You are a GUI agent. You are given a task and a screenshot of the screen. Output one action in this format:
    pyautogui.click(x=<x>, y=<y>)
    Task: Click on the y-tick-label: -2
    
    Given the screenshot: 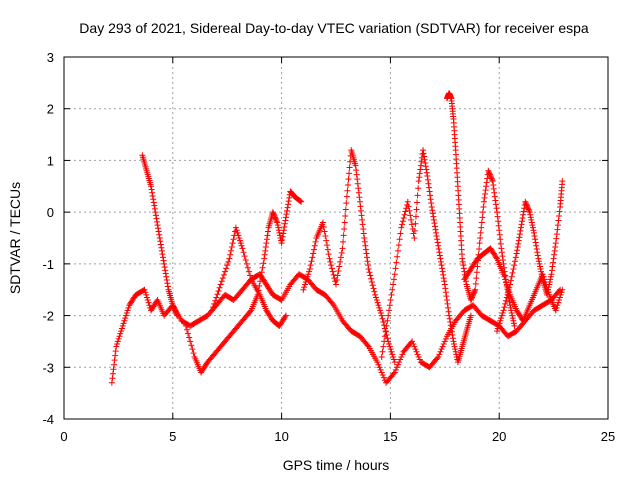 What is the action you would take?
    pyautogui.click(x=48, y=316)
    